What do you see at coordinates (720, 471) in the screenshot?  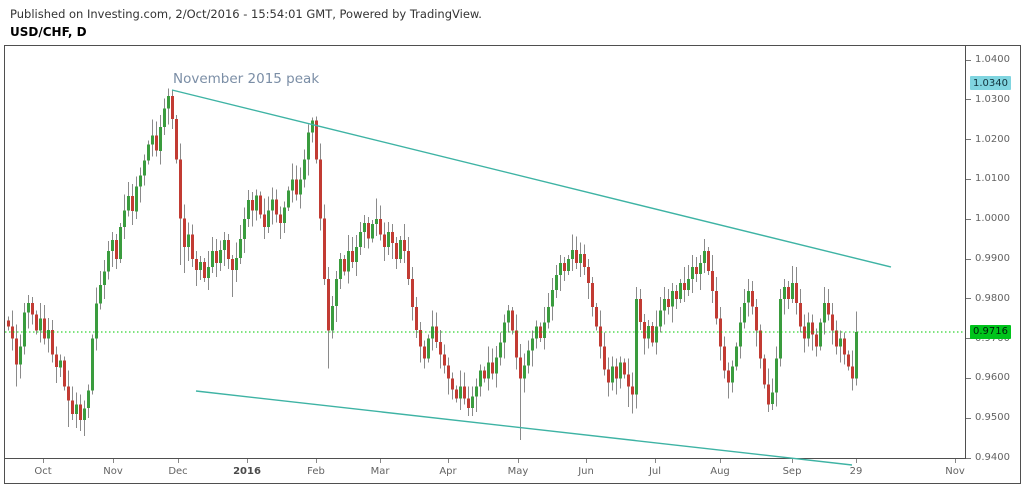 I see `time-tick-label: Aug` at bounding box center [720, 471].